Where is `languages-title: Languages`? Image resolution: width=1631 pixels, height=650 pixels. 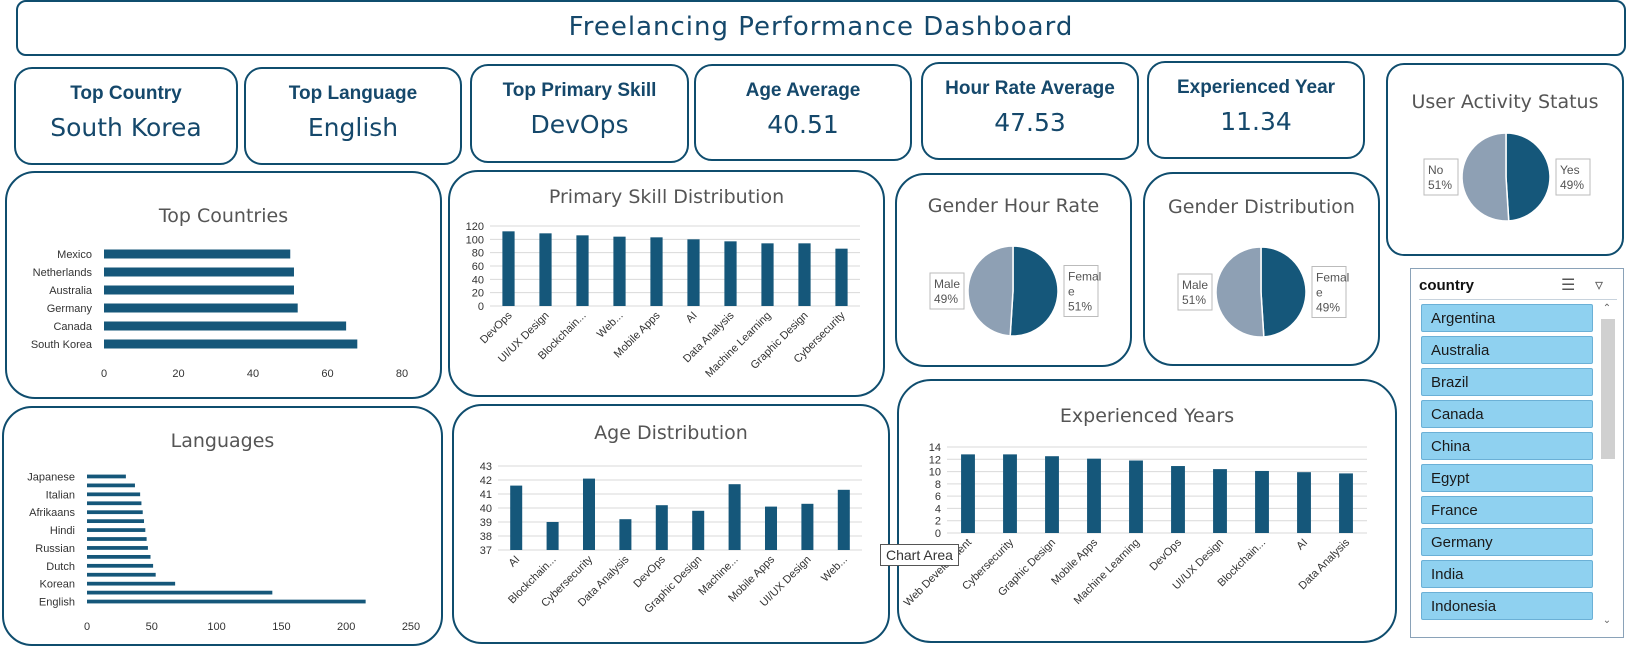 languages-title: Languages is located at coordinates (222, 441).